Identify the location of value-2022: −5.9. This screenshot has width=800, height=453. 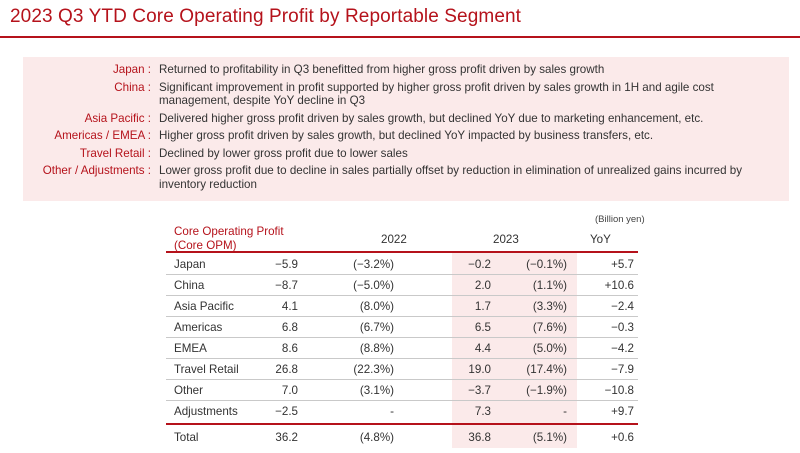
(286, 264).